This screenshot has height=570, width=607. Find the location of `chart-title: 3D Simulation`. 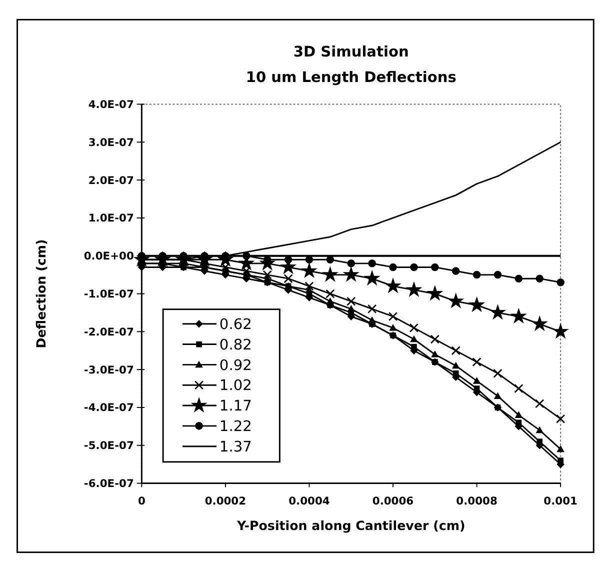

chart-title: 3D Simulation is located at coordinates (351, 52).